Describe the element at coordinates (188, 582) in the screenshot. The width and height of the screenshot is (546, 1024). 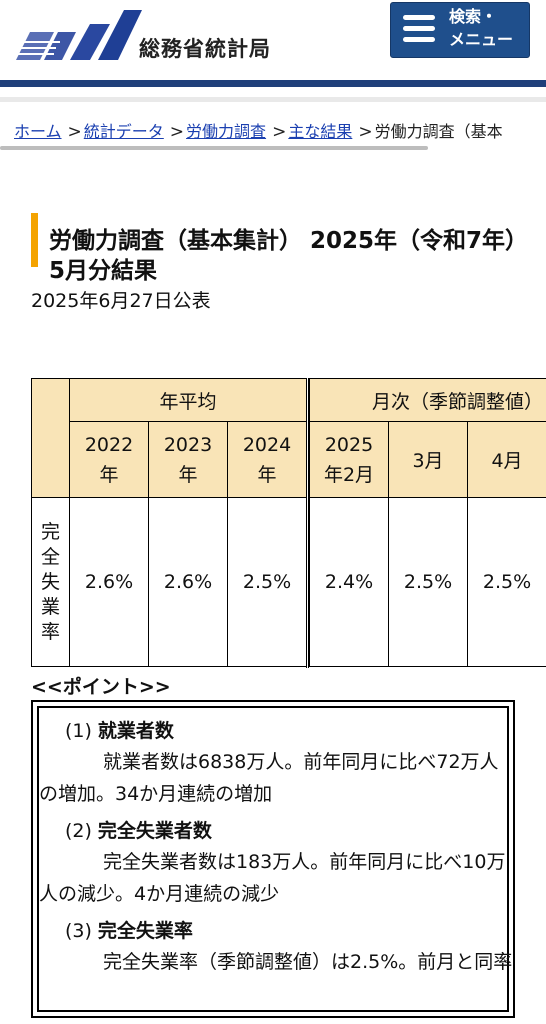
I see `value-2023: 2.6%` at that location.